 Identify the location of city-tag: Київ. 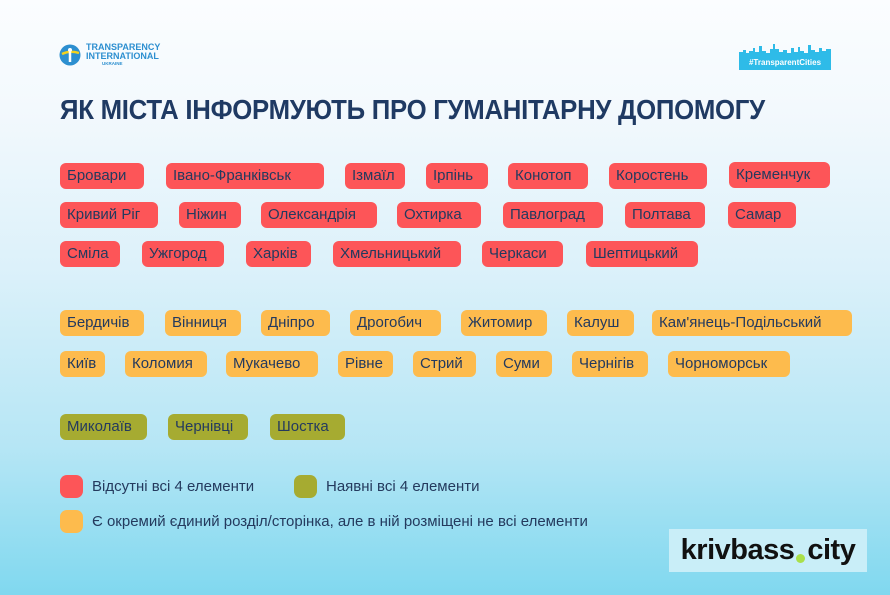
(82, 364).